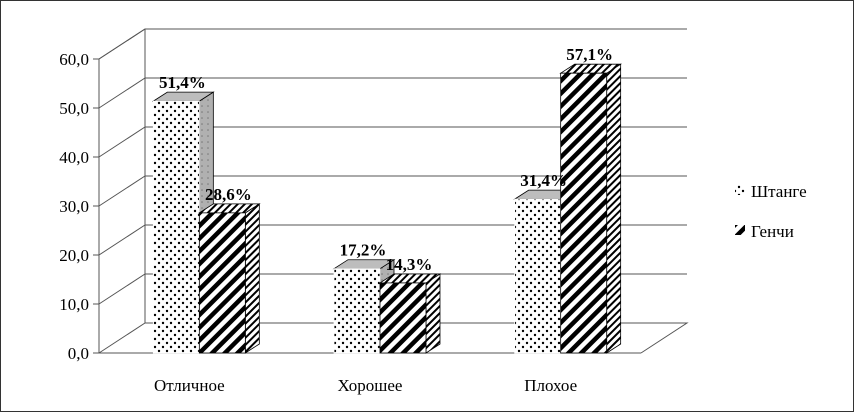  Describe the element at coordinates (771, 211) in the screenshot. I see `legend: Штанге Генчи` at that location.